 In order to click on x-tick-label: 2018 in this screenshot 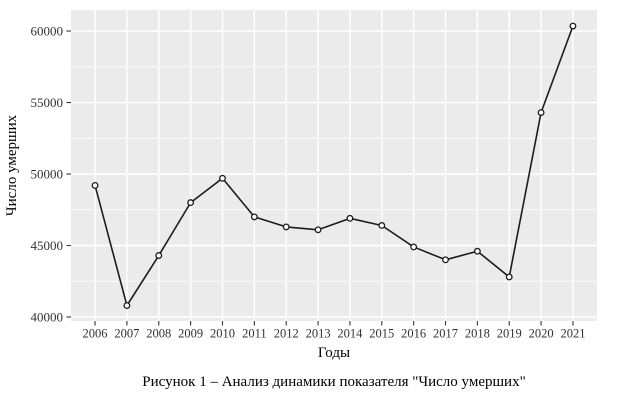, I will do `click(477, 334)`.